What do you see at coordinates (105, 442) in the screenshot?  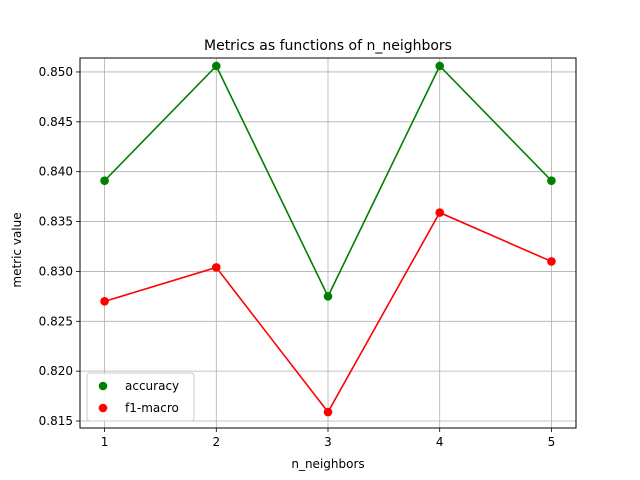 I see `x-tick-label: 1` at bounding box center [105, 442].